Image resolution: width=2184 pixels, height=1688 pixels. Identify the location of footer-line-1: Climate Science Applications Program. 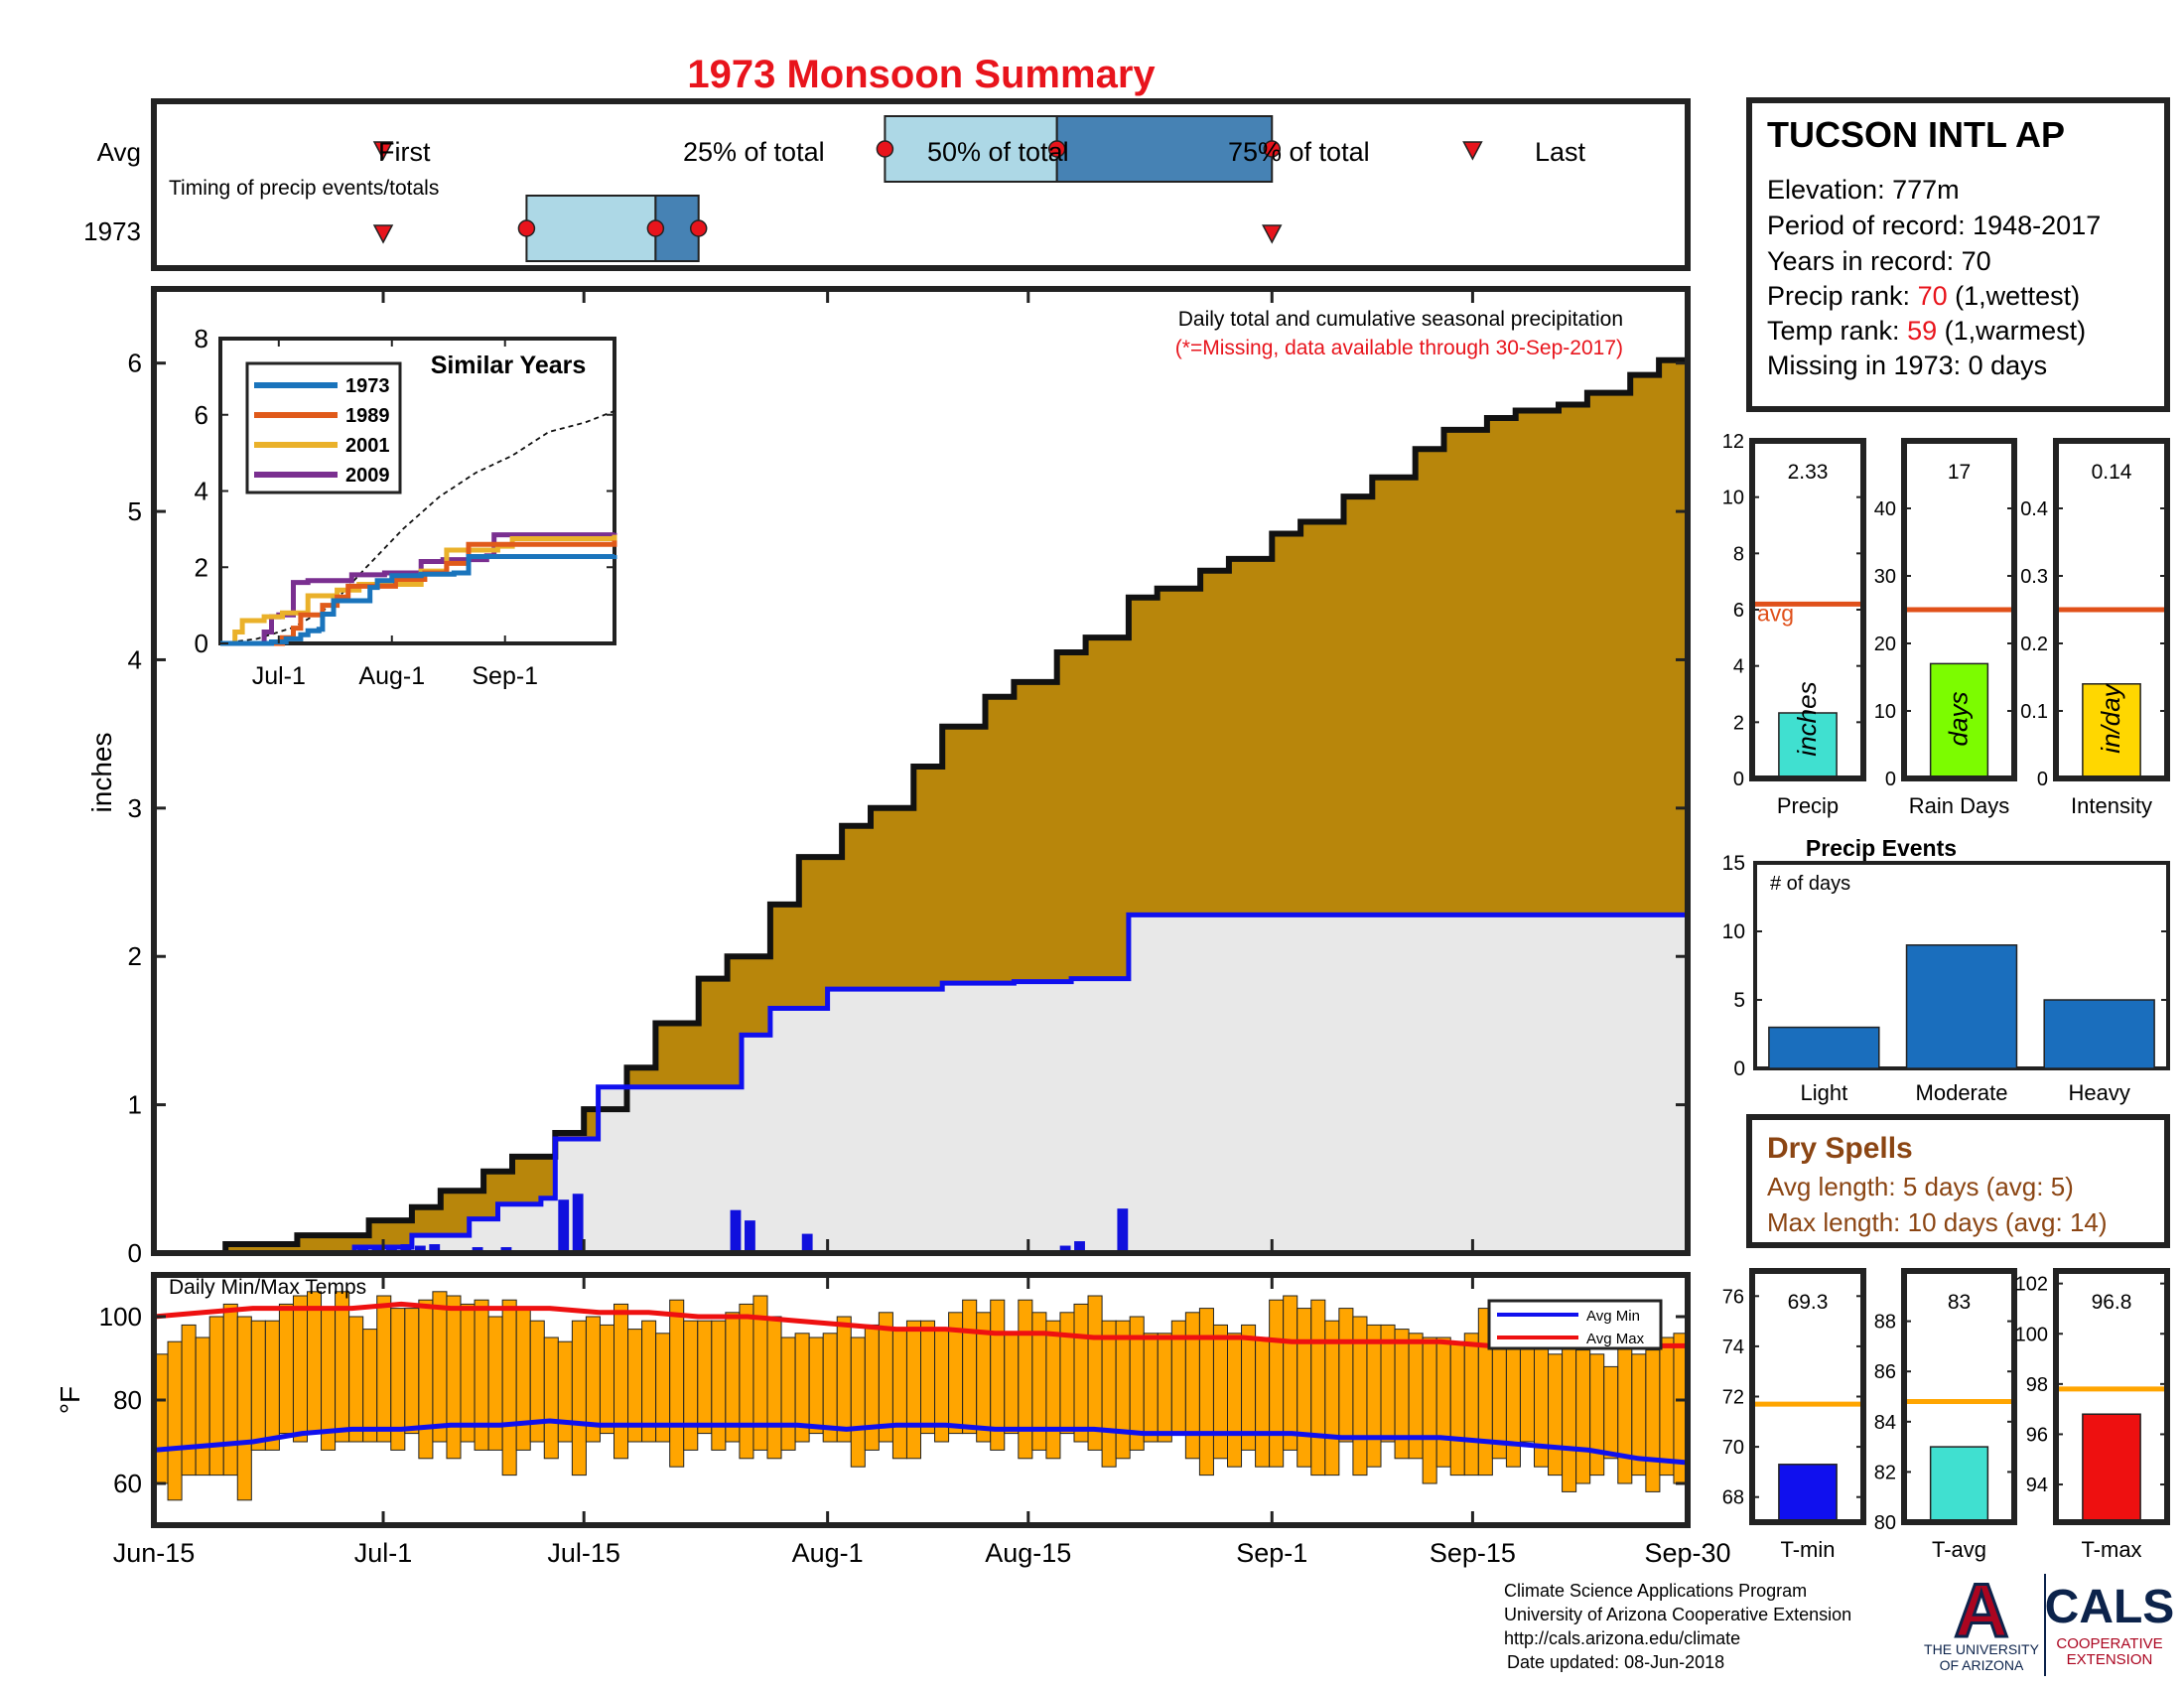
(1655, 1591).